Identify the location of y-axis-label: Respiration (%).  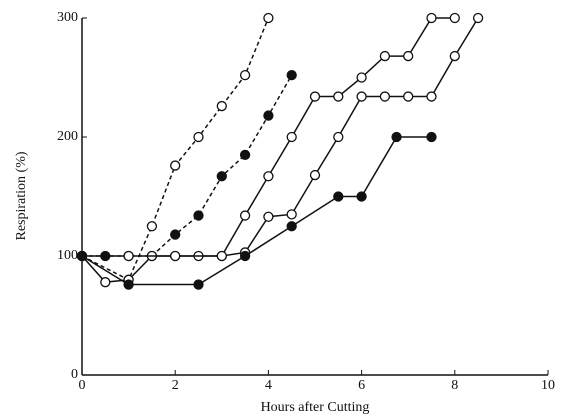
(21, 195).